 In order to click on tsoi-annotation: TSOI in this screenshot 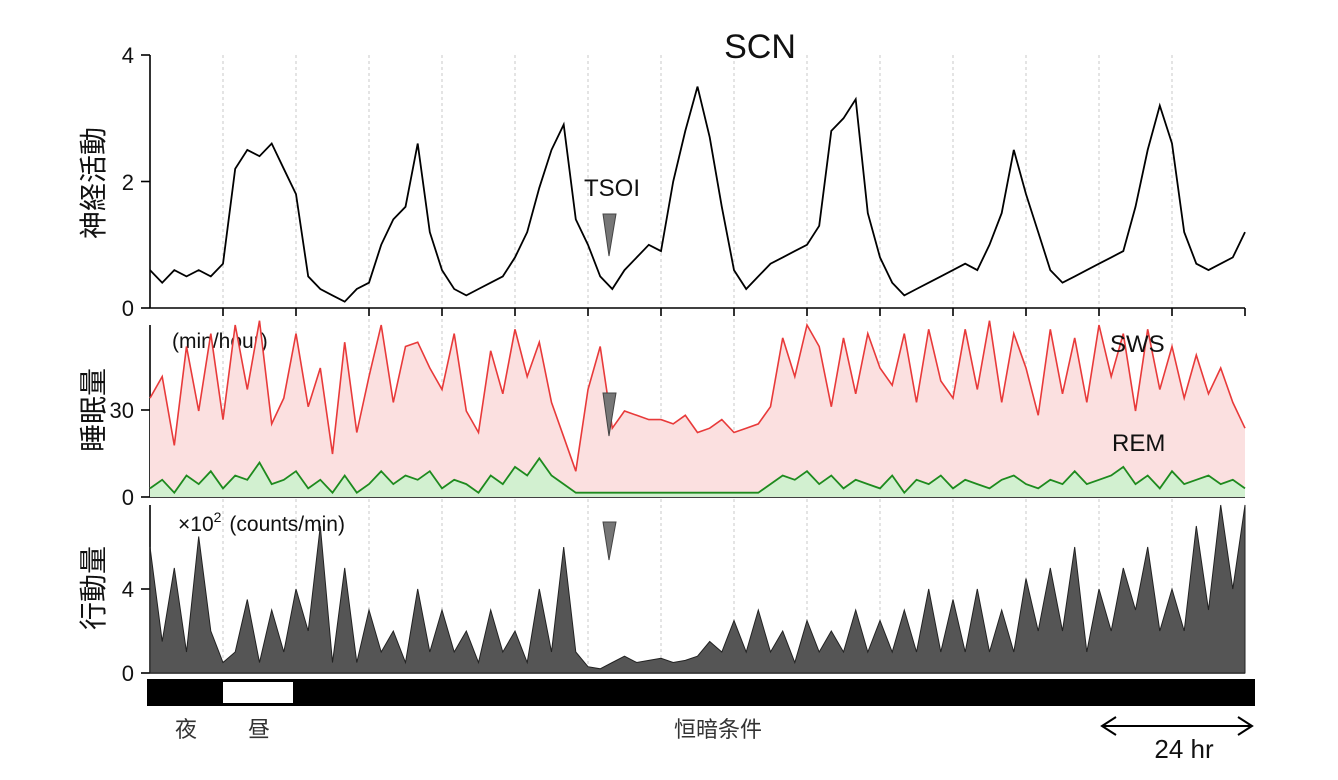, I will do `click(612, 188)`.